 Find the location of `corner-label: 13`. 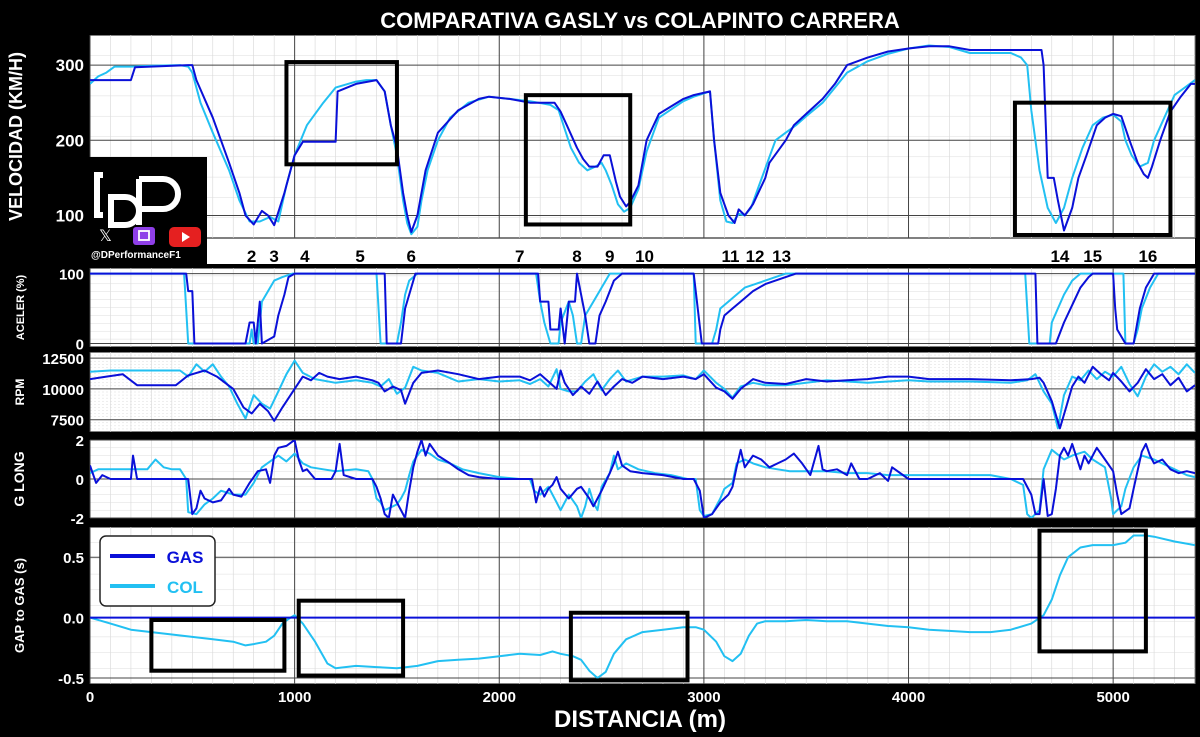

corner-label: 13 is located at coordinates (781, 256).